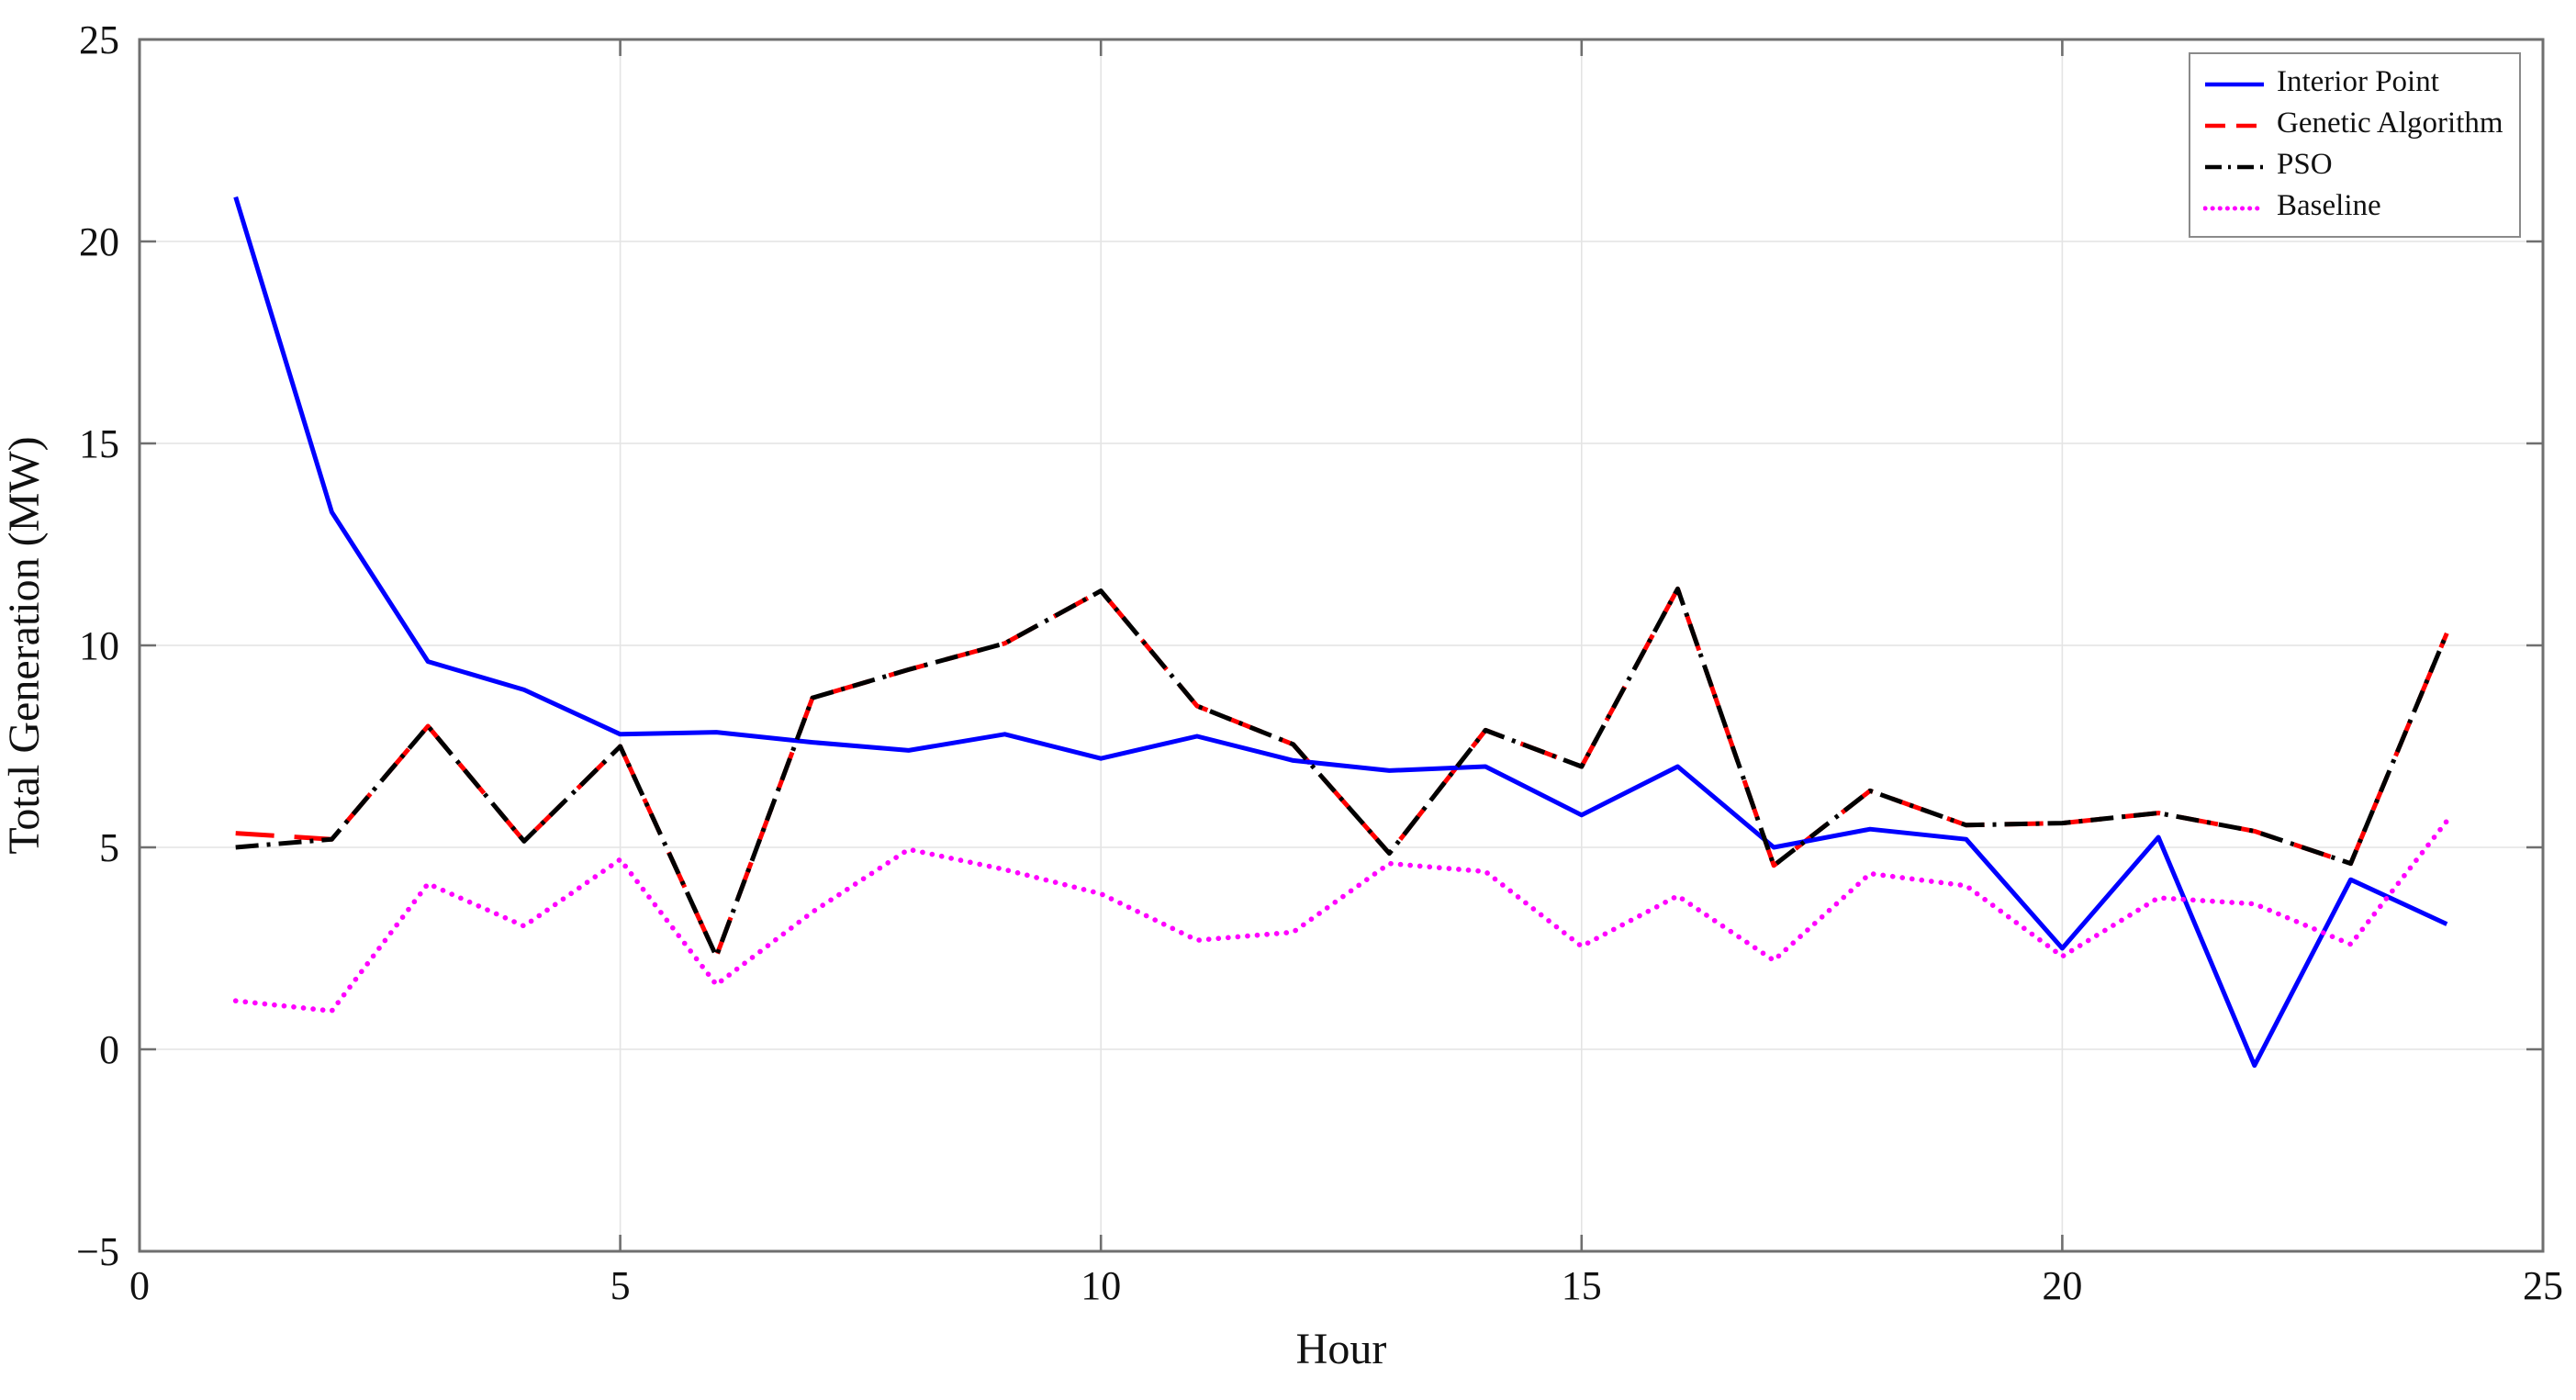 This screenshot has width=2576, height=1400. I want to click on x-tick-label: 15, so click(1582, 1285).